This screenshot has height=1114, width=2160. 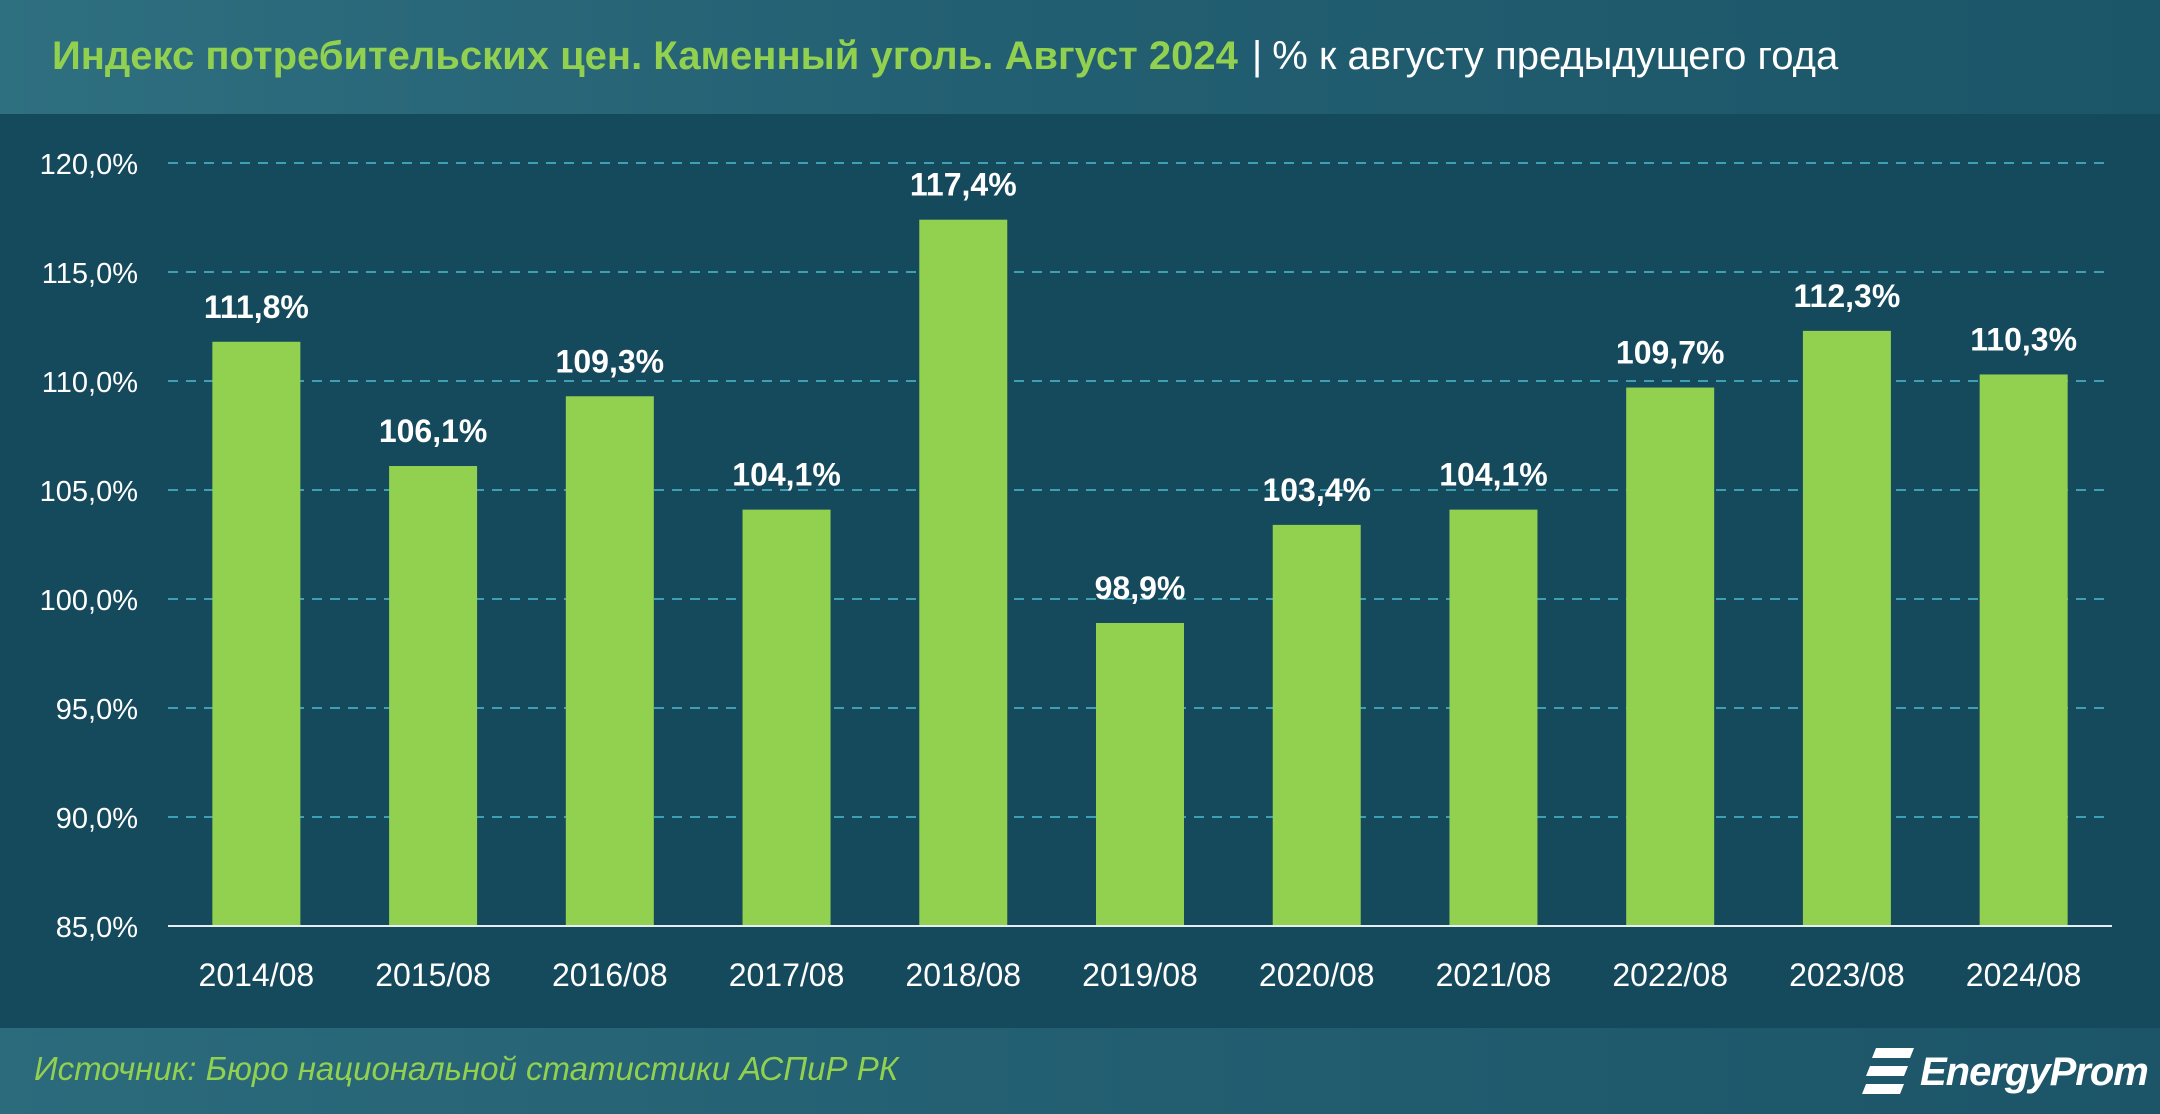 I want to click on data-label: 106,1%, so click(x=433, y=431).